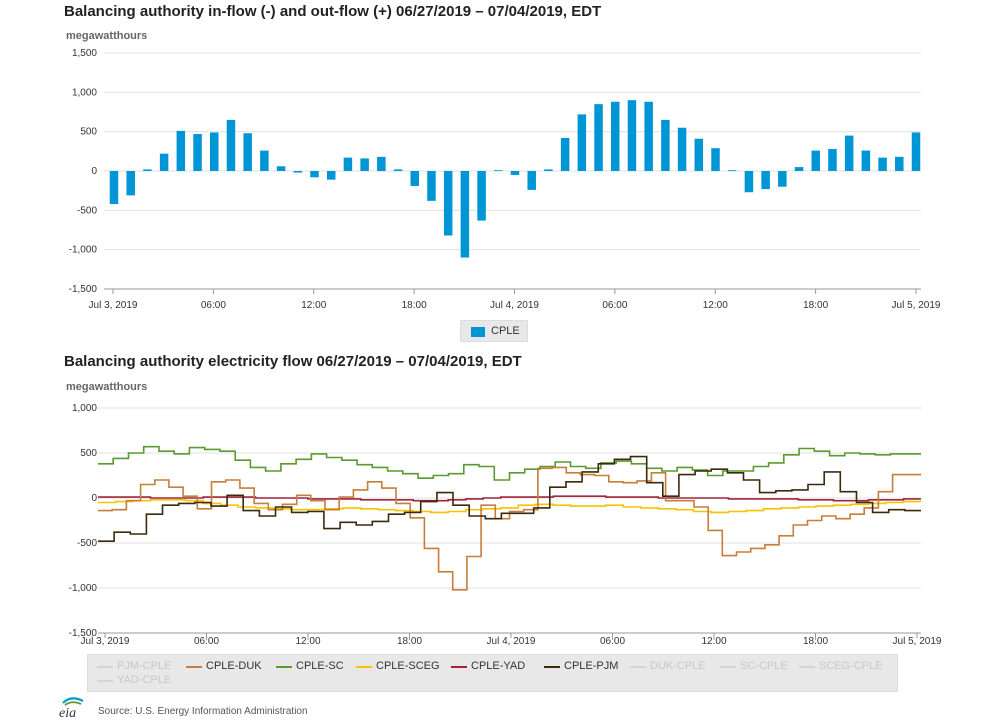  What do you see at coordinates (144, 680) in the screenshot?
I see `legend-label: YAD-CPLE` at bounding box center [144, 680].